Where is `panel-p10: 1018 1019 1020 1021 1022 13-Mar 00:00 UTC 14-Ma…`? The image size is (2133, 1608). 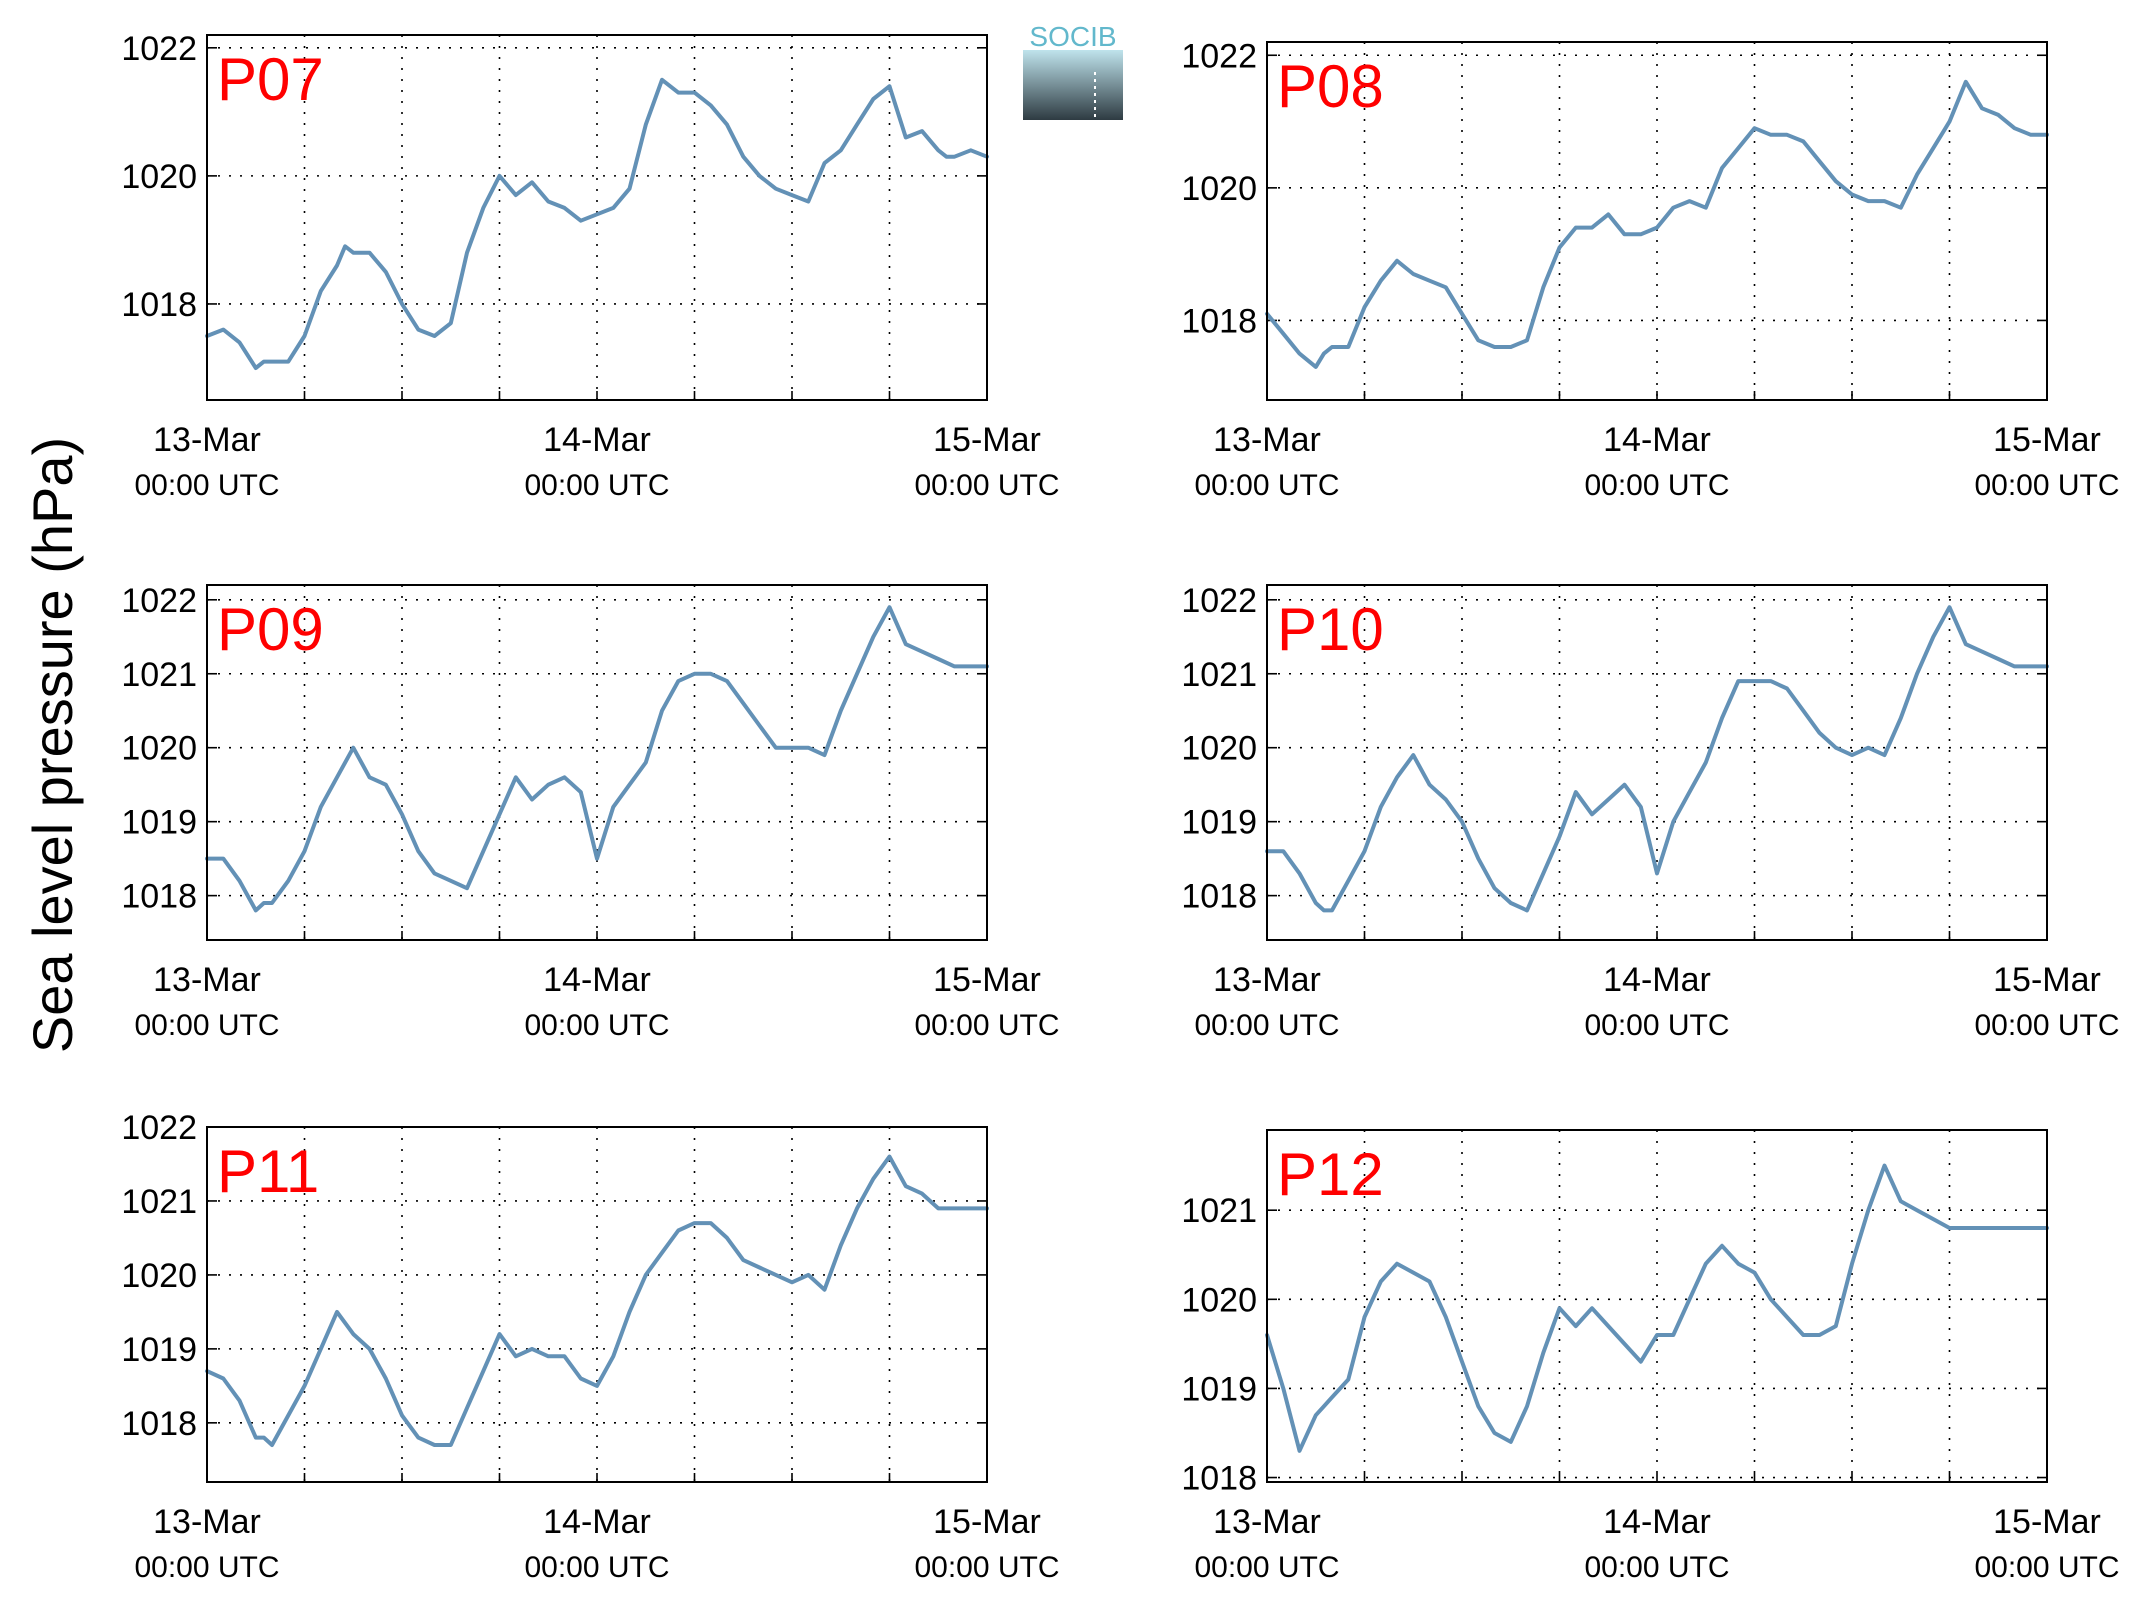 panel-p10: 1018 1019 1020 1021 1022 13-Mar 00:00 UTC 14-Ma… is located at coordinates (1650, 812).